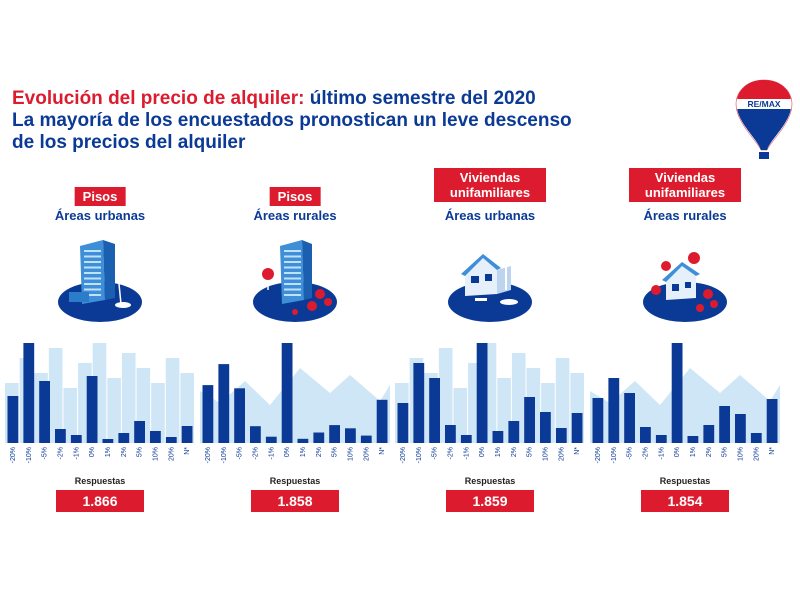 This screenshot has width=800, height=600. I want to click on area-label: Áreas urbanas, so click(490, 215).